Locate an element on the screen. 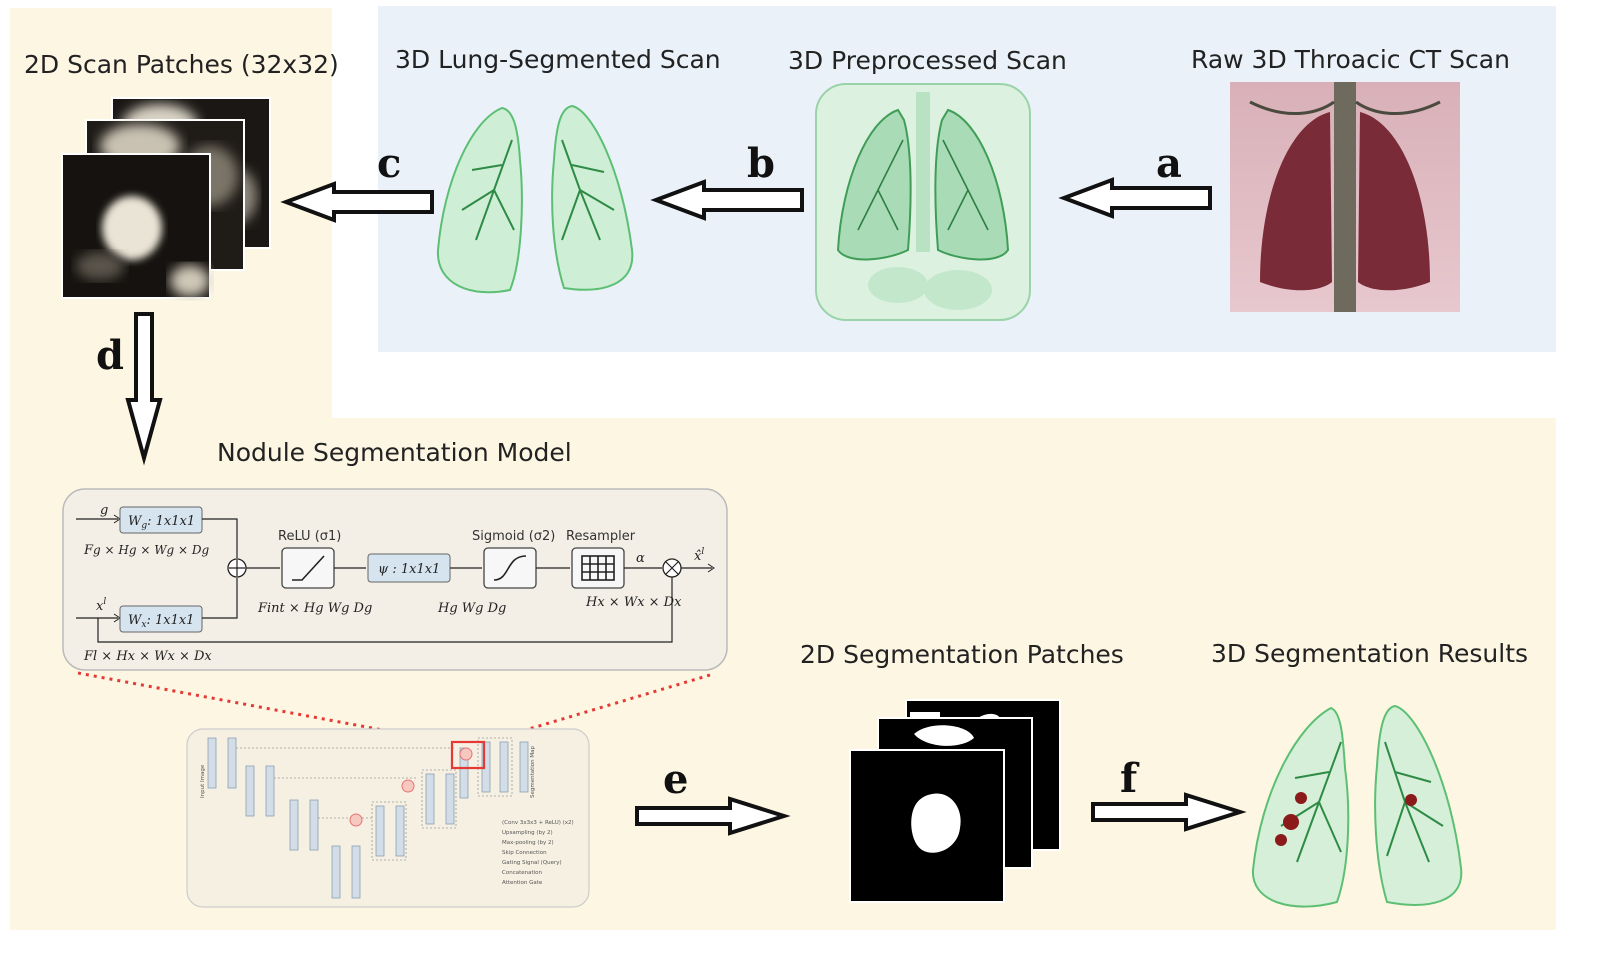 The height and width of the screenshot is (966, 1606). lung-segmented-image is located at coordinates (535, 199).